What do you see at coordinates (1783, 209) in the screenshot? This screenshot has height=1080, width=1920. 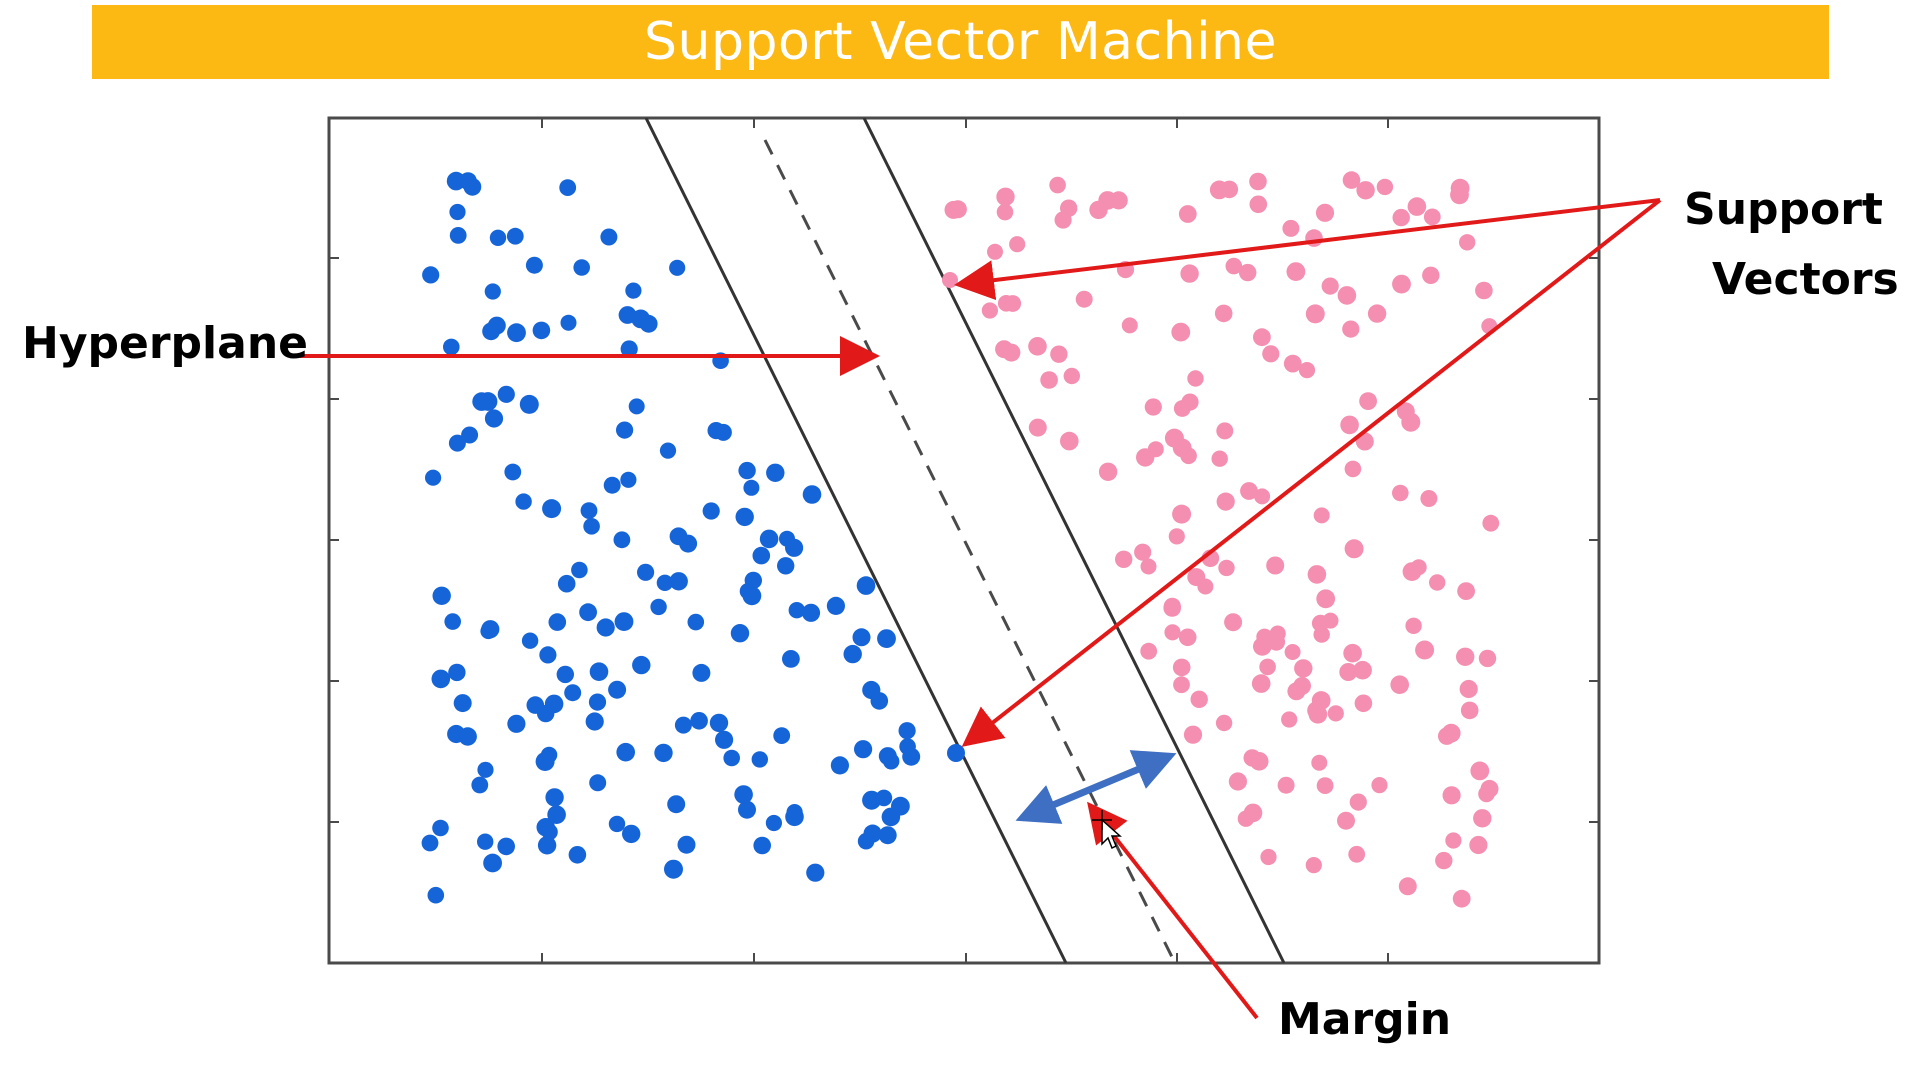 I see `support-vectors-label-line1: Support` at bounding box center [1783, 209].